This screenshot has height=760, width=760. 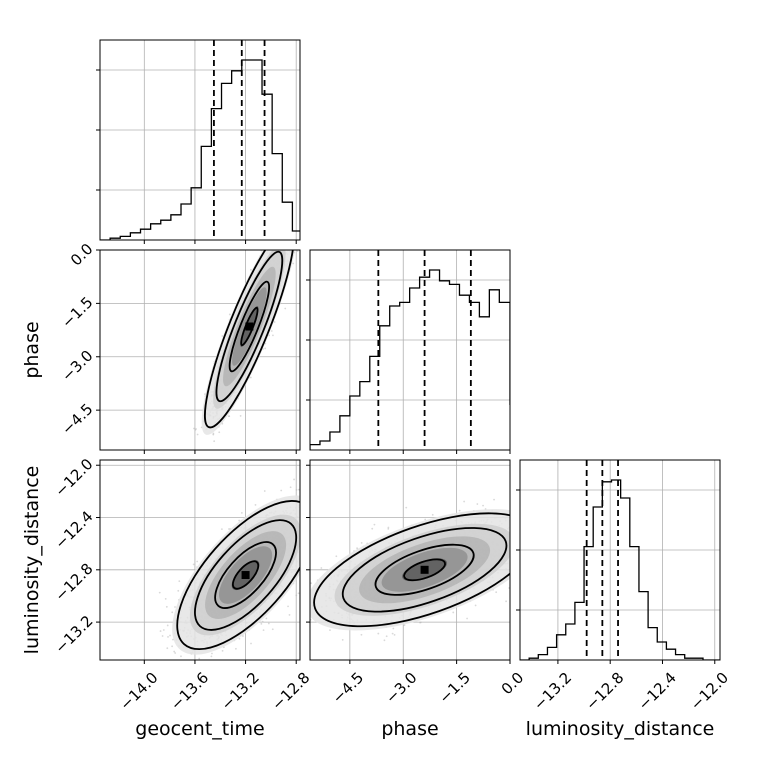 What do you see at coordinates (206, 319) in the screenshot?
I see `joint-panel-geocent_time-phase` at bounding box center [206, 319].